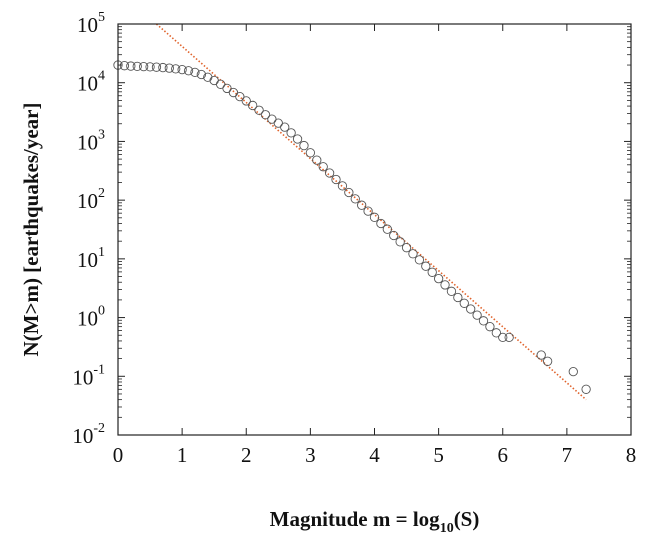 This screenshot has width=647, height=539. What do you see at coordinates (99, 428) in the screenshot?
I see `y-tick-label-exponent: -2` at bounding box center [99, 428].